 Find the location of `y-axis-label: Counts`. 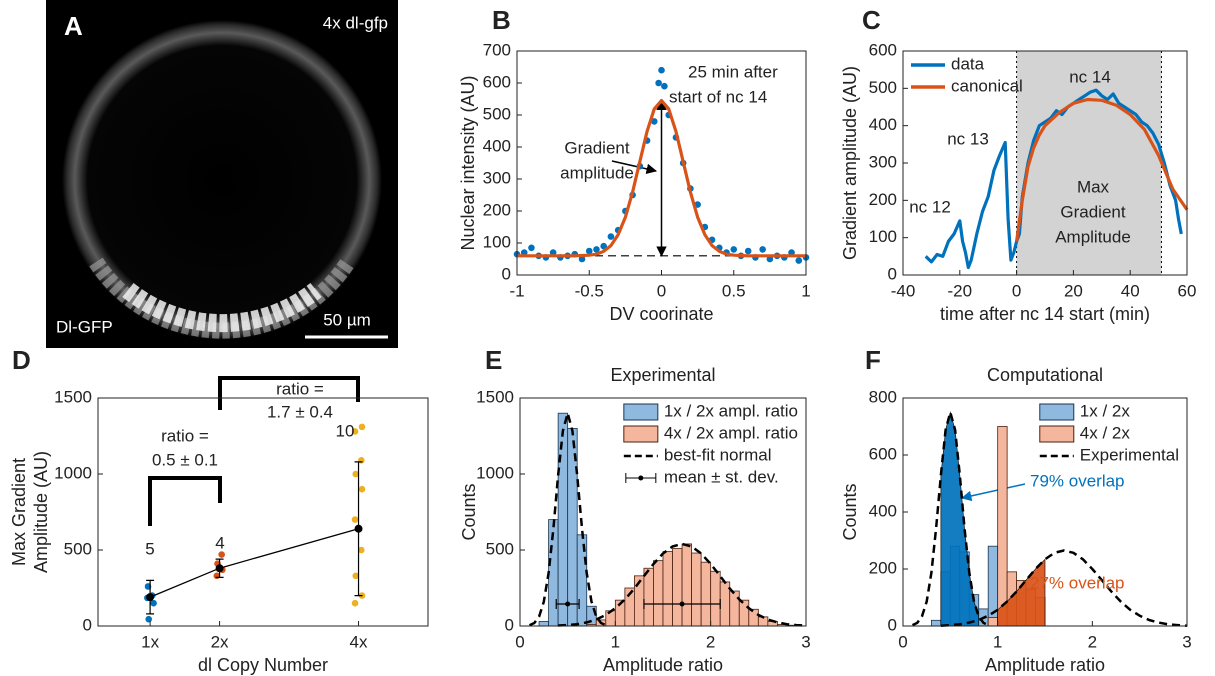

y-axis-label: Counts is located at coordinates (850, 511).